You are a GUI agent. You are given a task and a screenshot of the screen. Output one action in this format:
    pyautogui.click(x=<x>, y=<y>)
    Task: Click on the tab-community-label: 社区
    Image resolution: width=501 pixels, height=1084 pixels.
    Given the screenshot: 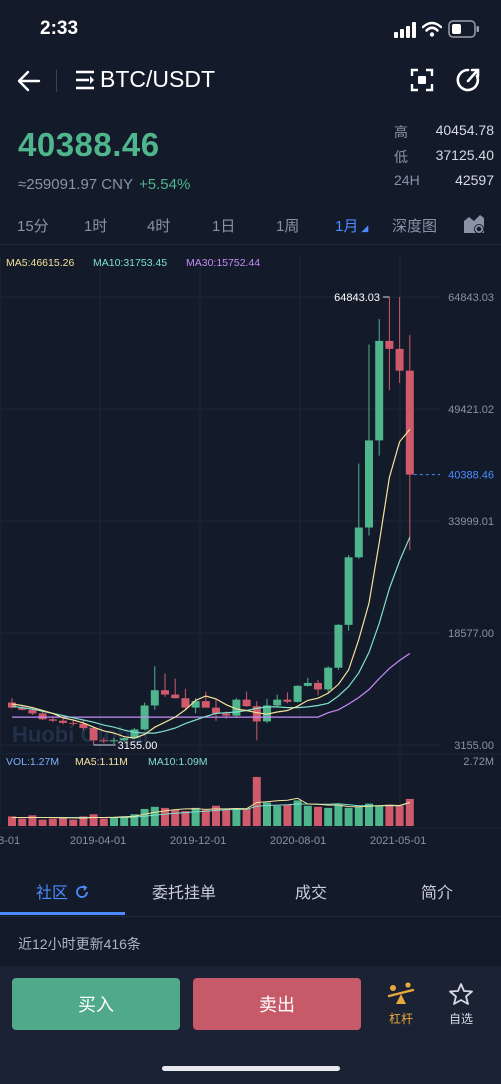 What is the action you would take?
    pyautogui.click(x=52, y=893)
    